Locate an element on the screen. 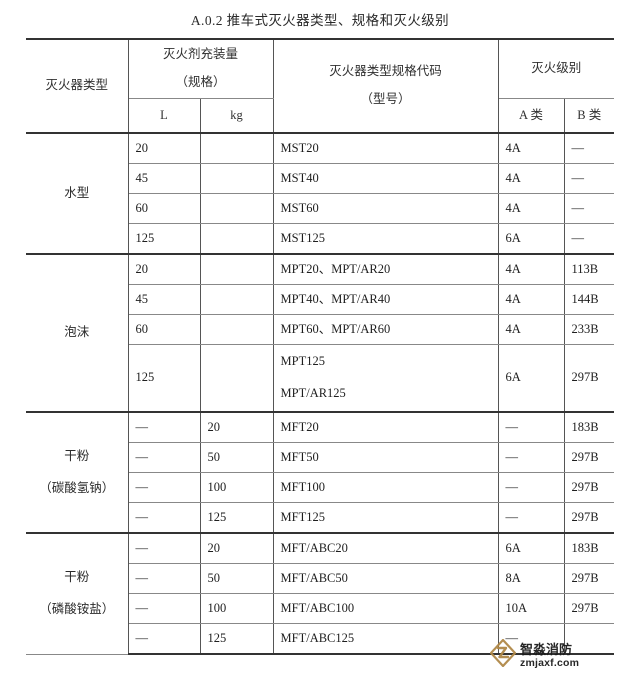 The width and height of the screenshot is (640, 681). group-label-line1: 泡沫 is located at coordinates (77, 332).